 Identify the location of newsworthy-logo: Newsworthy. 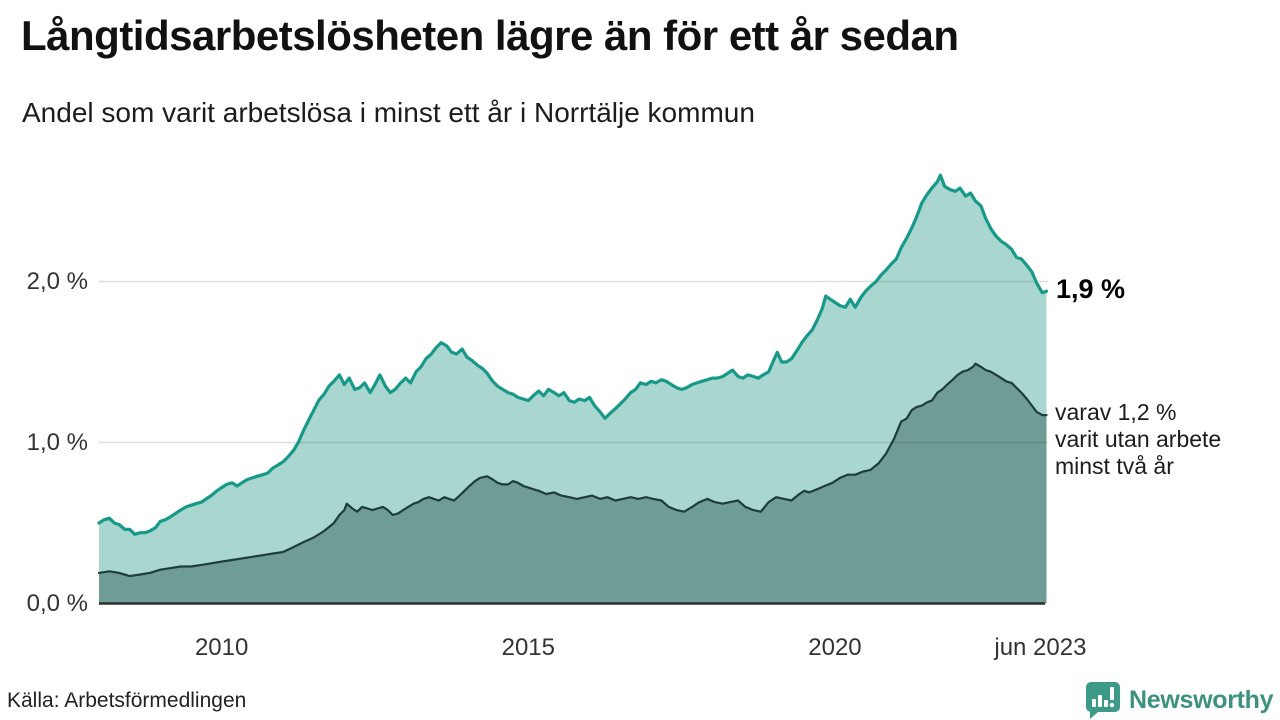
(1179, 700).